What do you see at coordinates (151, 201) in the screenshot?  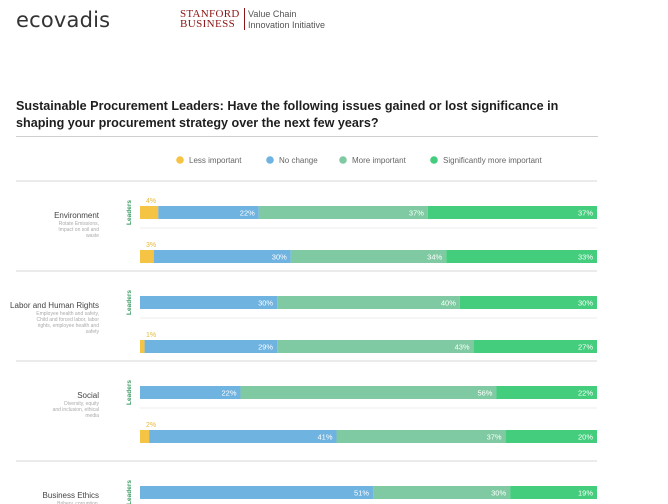 I see `data-label-less-important: 4%` at bounding box center [151, 201].